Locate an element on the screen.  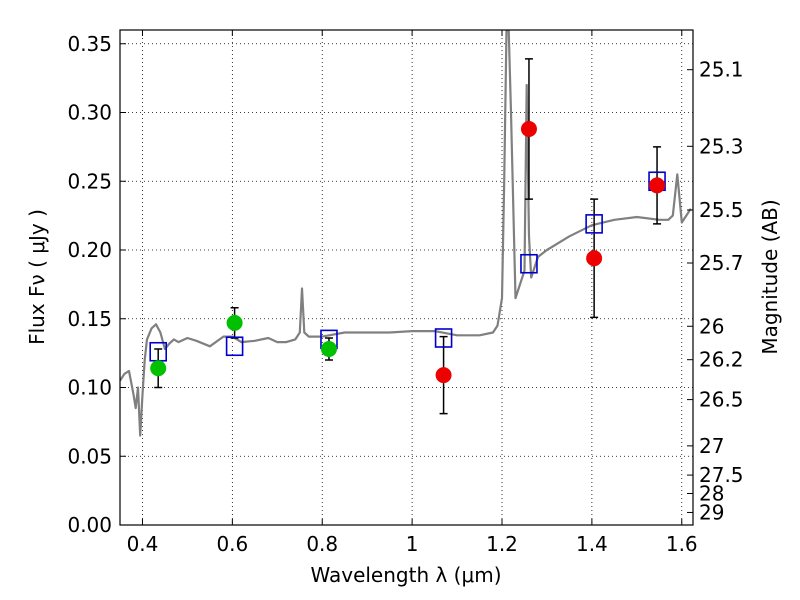
x-tick-label: 1.6 is located at coordinates (682, 544).